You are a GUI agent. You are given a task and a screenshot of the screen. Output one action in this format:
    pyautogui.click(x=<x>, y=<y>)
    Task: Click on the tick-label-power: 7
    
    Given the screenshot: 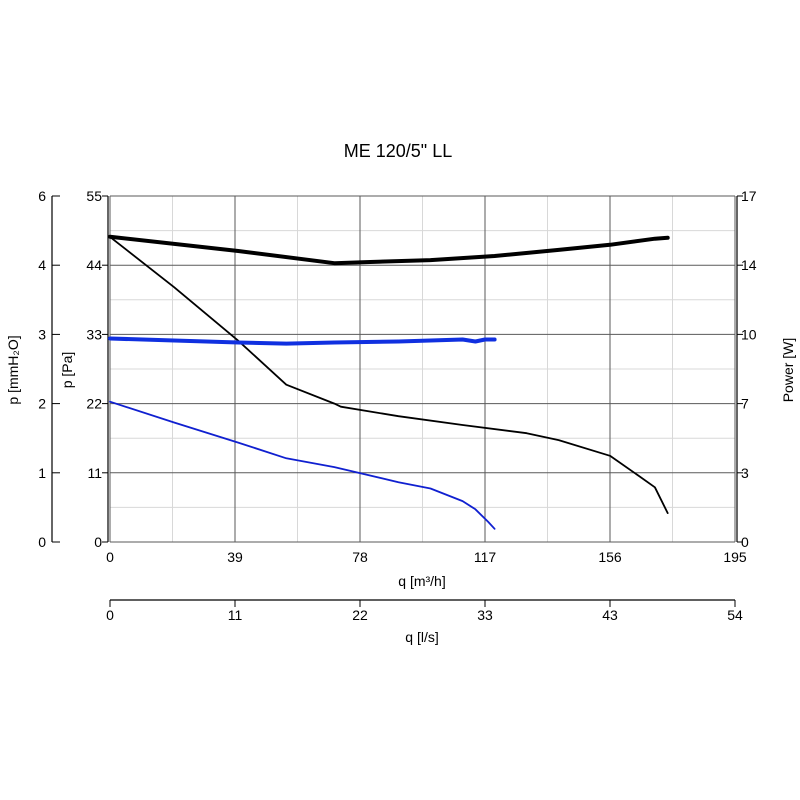 What is the action you would take?
    pyautogui.click(x=745, y=404)
    